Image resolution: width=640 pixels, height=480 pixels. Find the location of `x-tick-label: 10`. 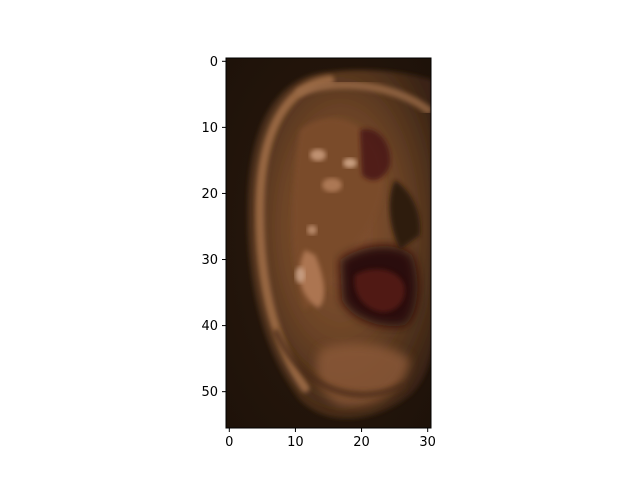

x-tick-label: 10 is located at coordinates (295, 442).